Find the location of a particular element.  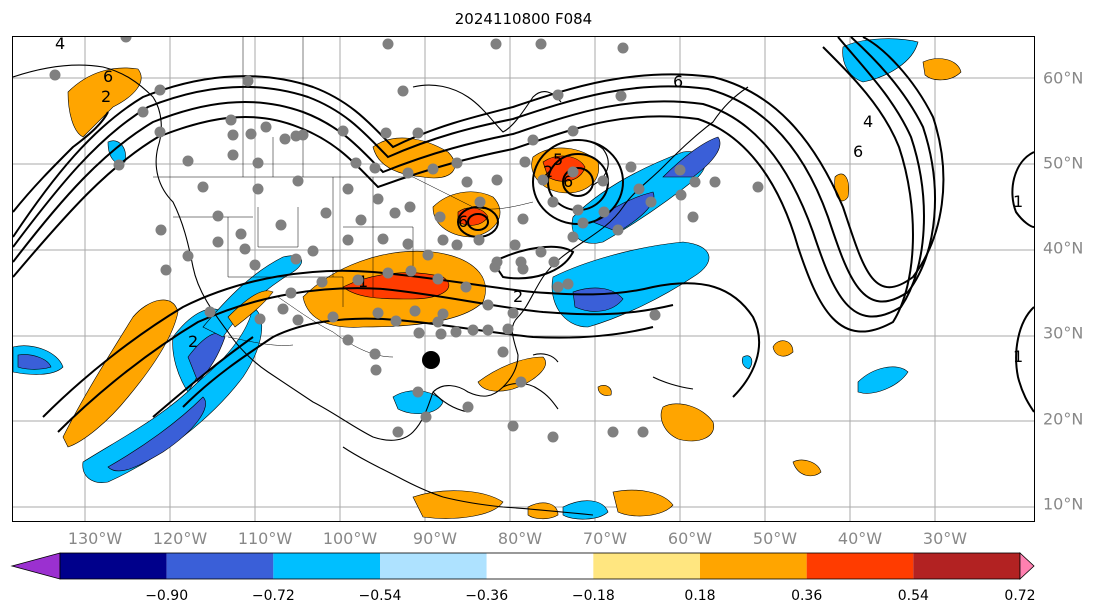

longitude-label: 70°W is located at coordinates (605, 538).